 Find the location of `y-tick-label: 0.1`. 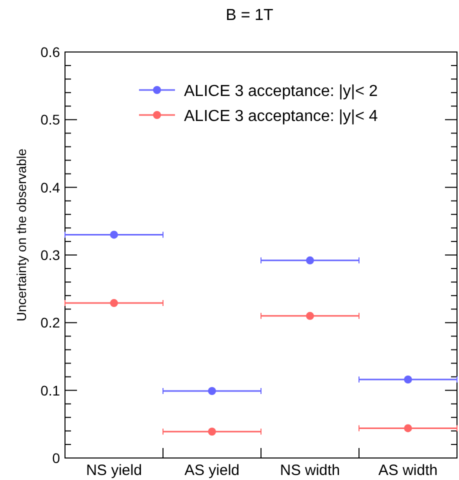

y-tick-label: 0.1 is located at coordinates (50, 390).